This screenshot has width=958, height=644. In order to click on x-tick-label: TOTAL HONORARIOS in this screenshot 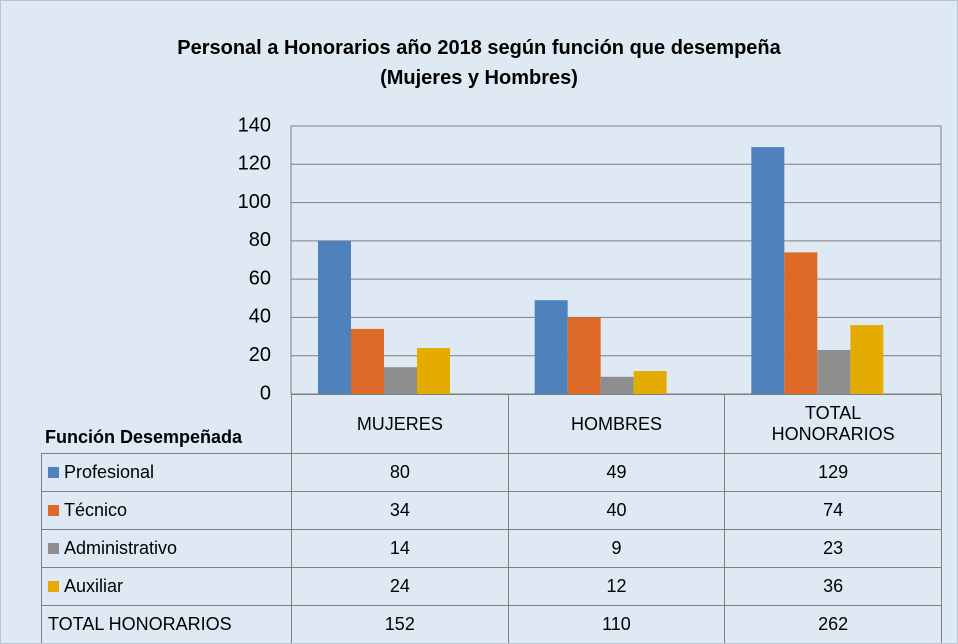, I will do `click(833, 423)`.